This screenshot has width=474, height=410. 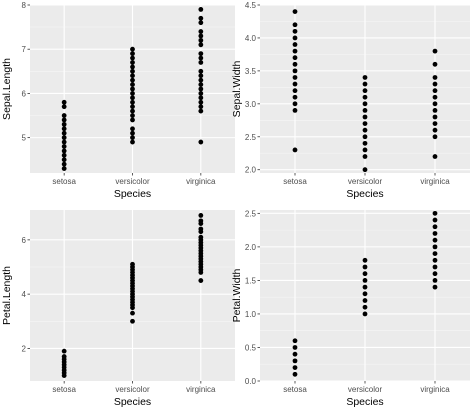 What do you see at coordinates (251, 280) in the screenshot?
I see `y-tick-label: 1.5` at bounding box center [251, 280].